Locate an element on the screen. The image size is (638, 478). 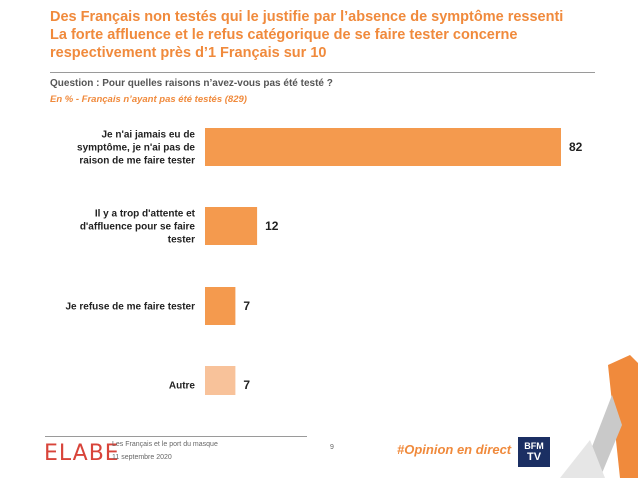
elabe-logo: ELABE is located at coordinates (82, 453).